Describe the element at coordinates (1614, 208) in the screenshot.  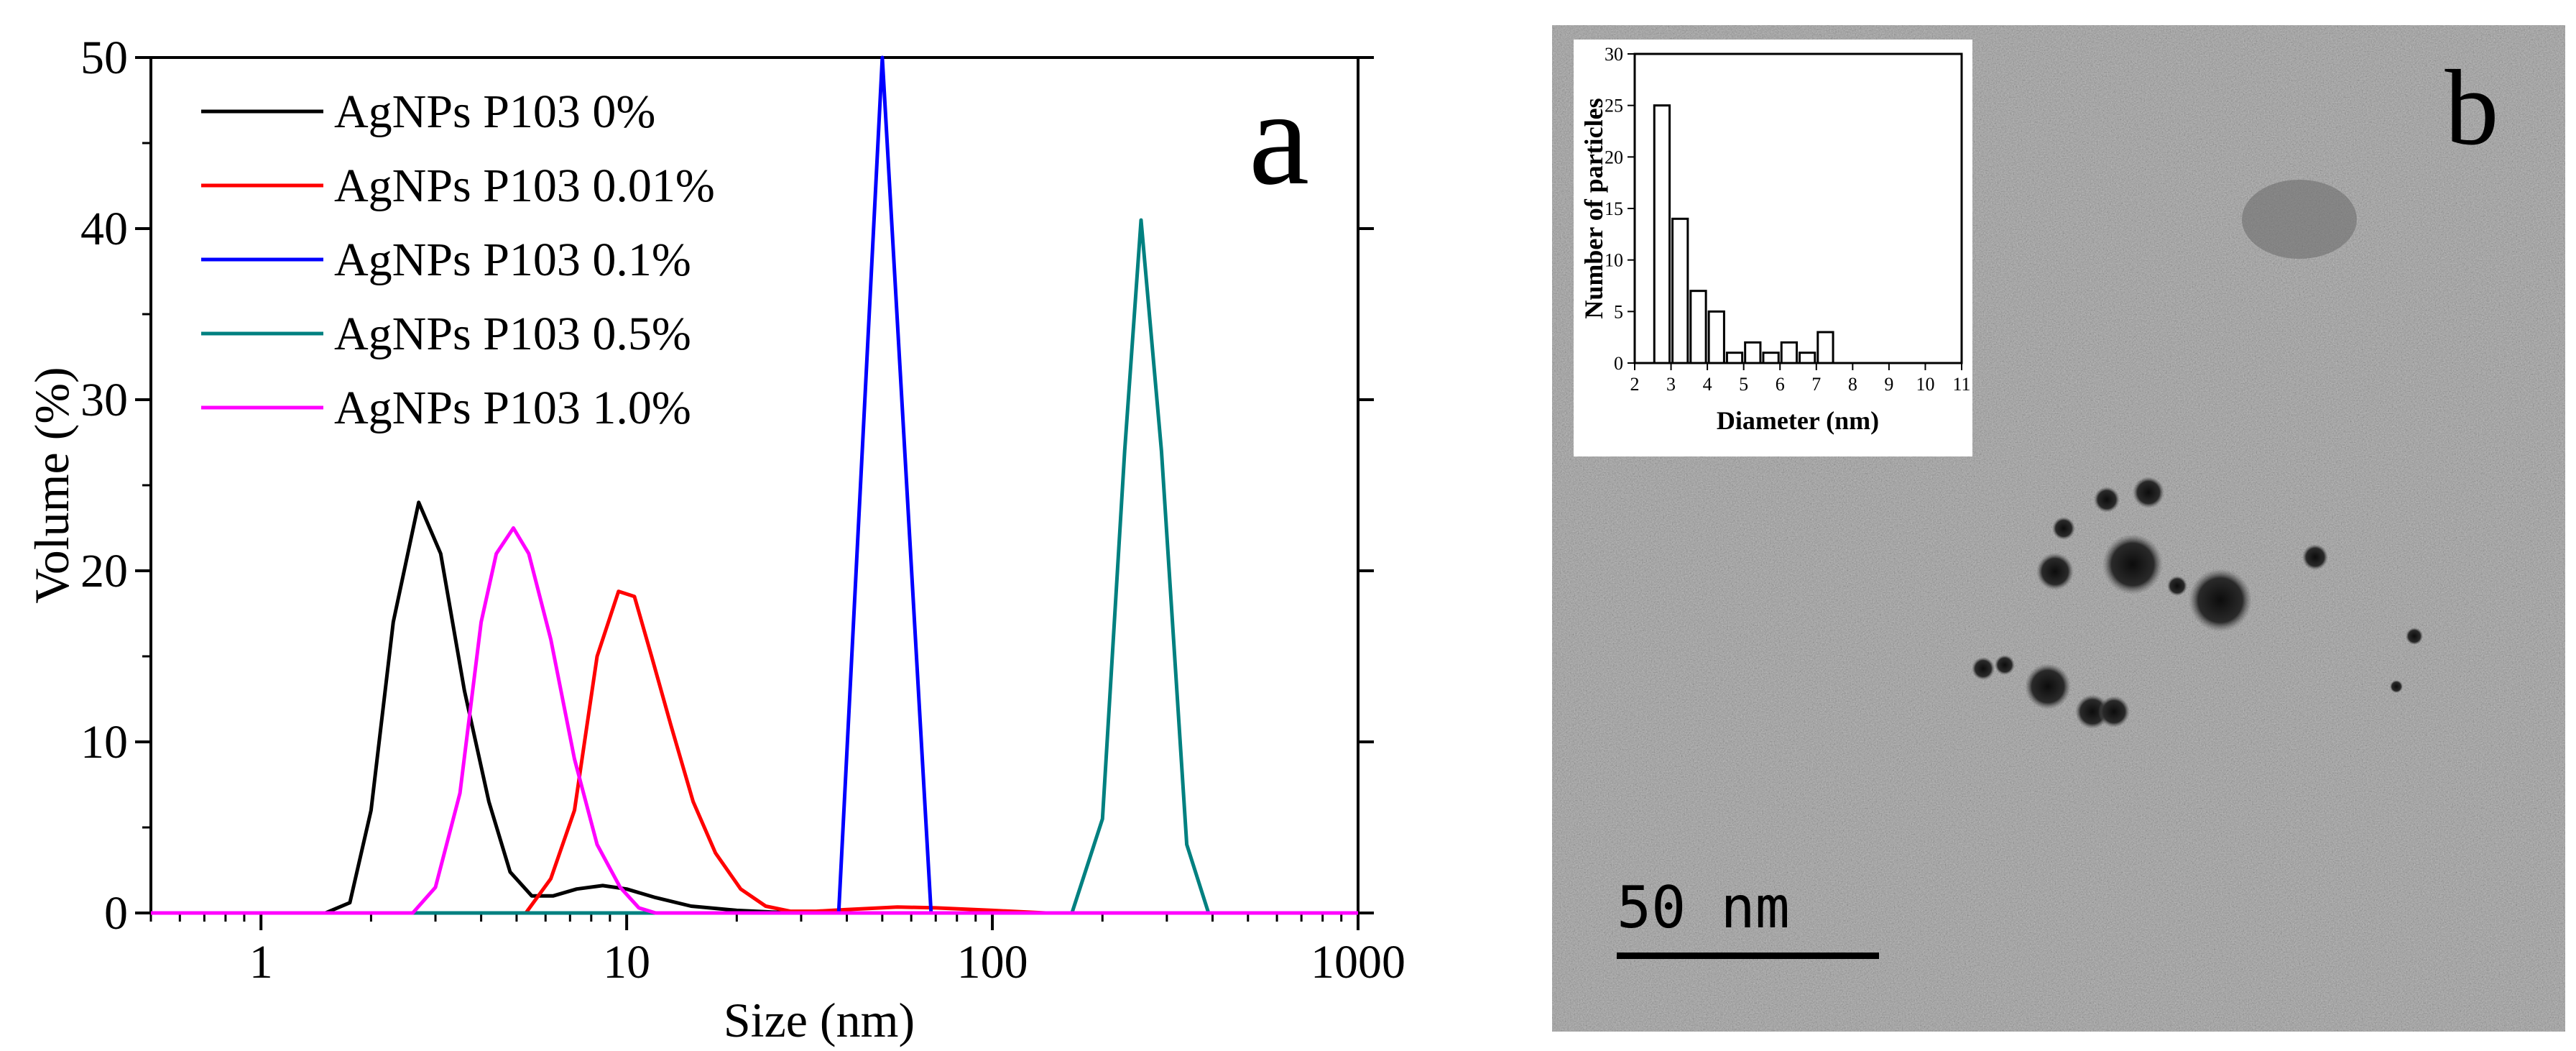
I see `inset-y-tick-label: 15` at that location.